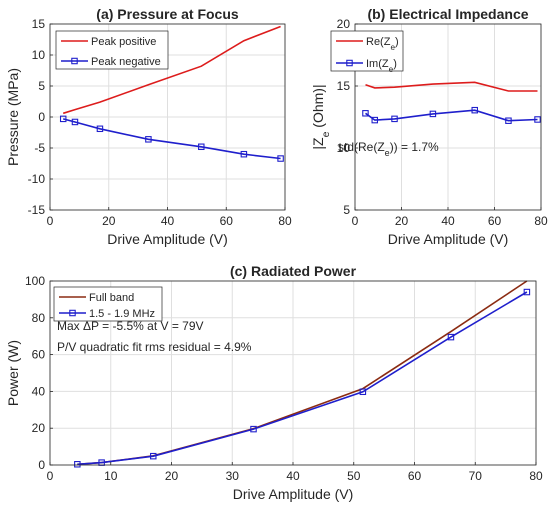 Image resolution: width=550 pixels, height=509 pixels. I want to click on legend: Peak positive Peak negative, so click(112, 50).